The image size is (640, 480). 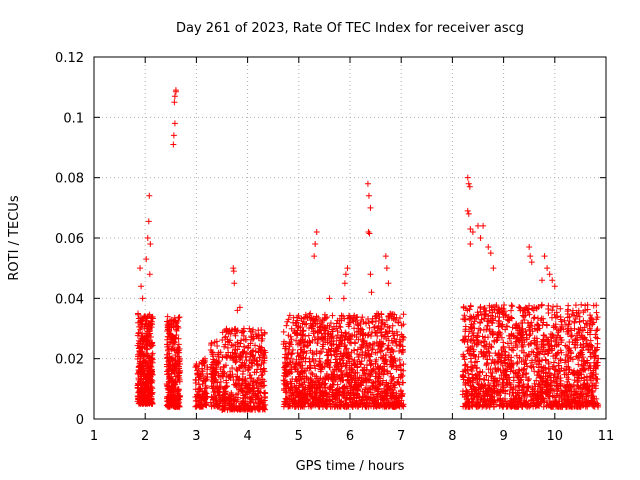 What do you see at coordinates (452, 436) in the screenshot?
I see `x-tick-label: 8` at bounding box center [452, 436].